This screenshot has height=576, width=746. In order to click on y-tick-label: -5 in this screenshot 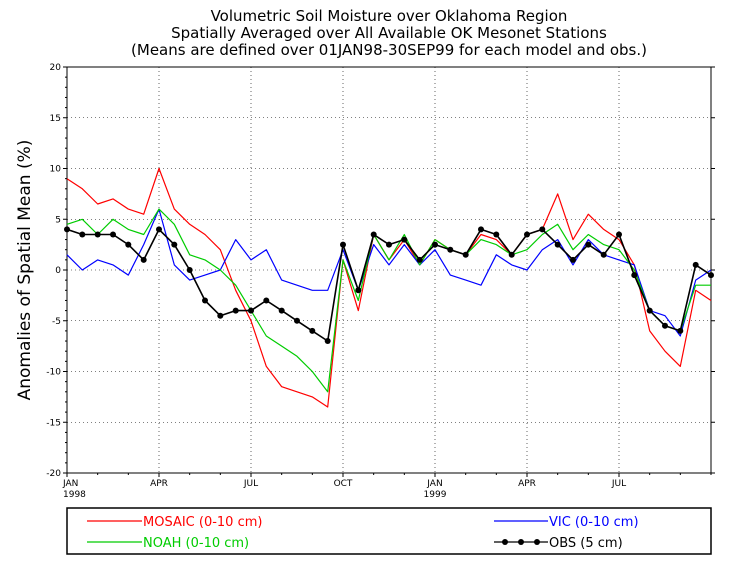, I will do `click(56, 322)`.